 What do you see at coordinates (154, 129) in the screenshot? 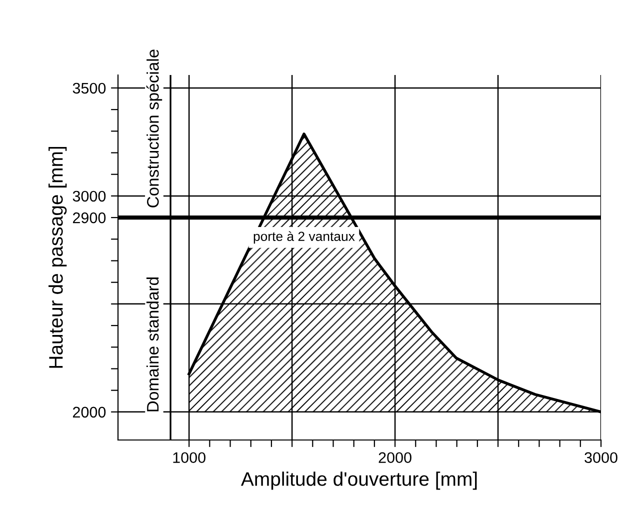
I see `annotation: Construction spéciale` at bounding box center [154, 129].